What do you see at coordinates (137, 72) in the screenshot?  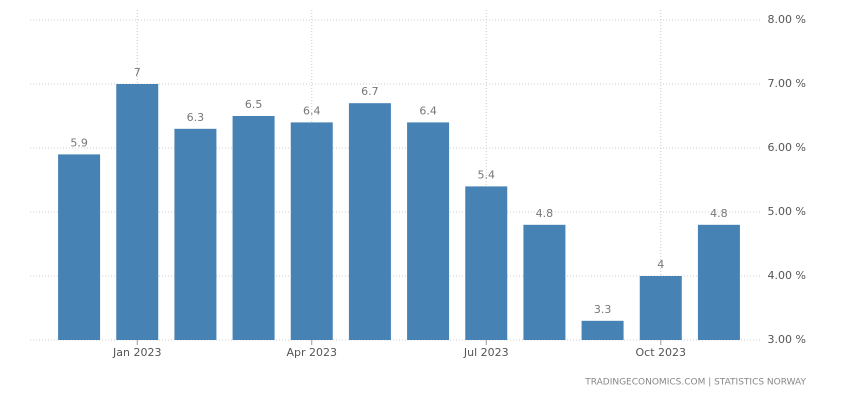 I see `data-label: 7` at bounding box center [137, 72].